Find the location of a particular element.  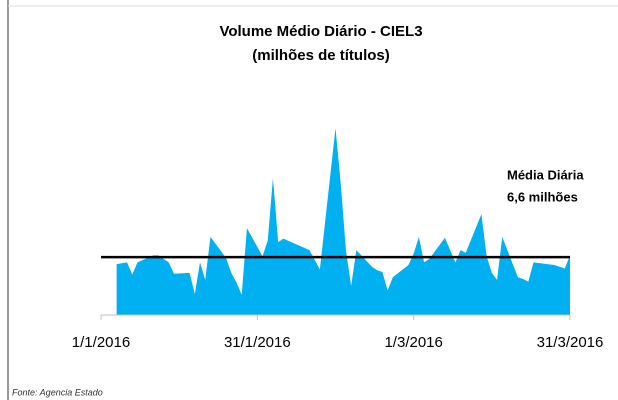

chart-subtitle: (milhões de títulos) is located at coordinates (321, 55).